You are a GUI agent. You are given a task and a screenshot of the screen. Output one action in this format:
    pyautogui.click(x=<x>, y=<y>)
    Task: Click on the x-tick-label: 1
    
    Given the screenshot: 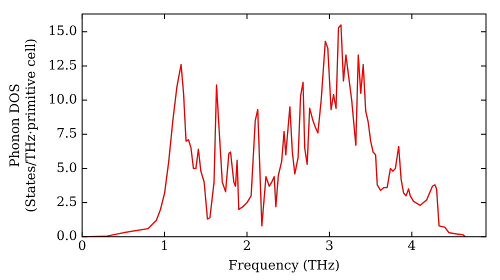 What is the action you would take?
    pyautogui.click(x=164, y=246)
    